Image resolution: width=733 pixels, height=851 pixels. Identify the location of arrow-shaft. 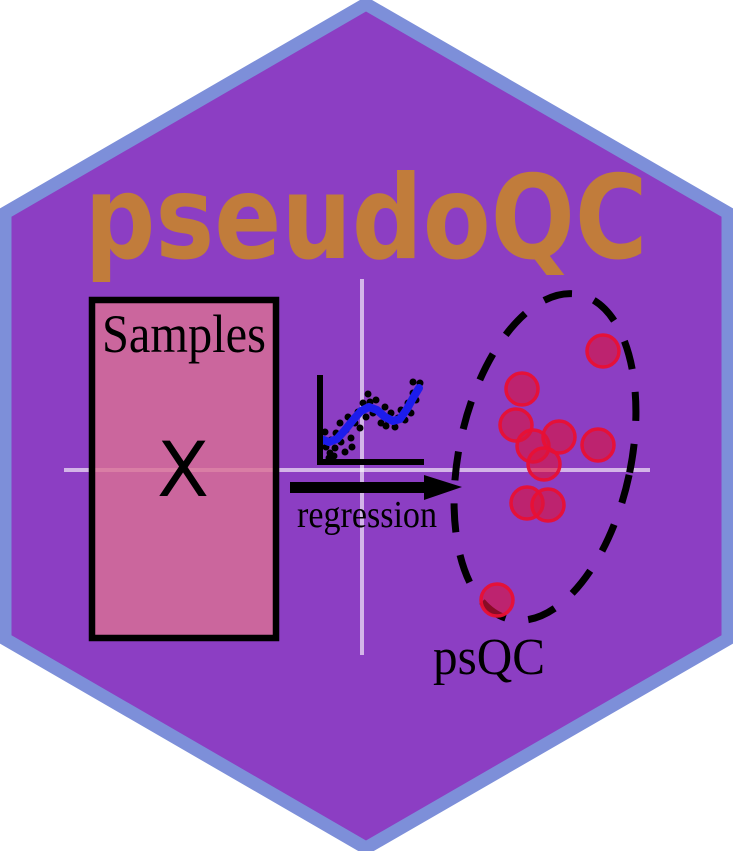
(358, 487).